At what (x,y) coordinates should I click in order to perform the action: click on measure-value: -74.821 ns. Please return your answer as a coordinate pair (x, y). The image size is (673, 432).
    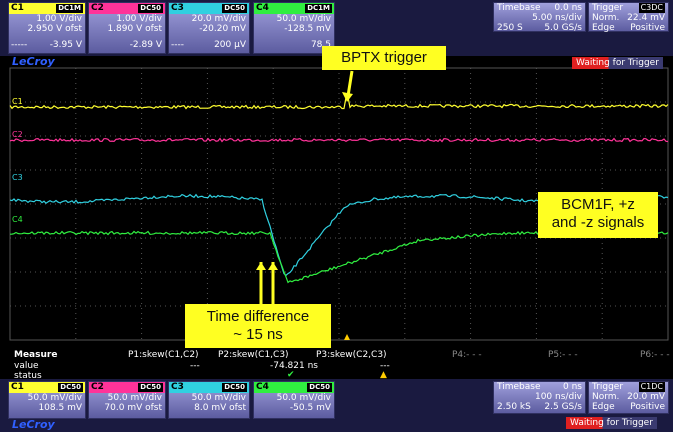
    Looking at the image, I should click on (294, 366).